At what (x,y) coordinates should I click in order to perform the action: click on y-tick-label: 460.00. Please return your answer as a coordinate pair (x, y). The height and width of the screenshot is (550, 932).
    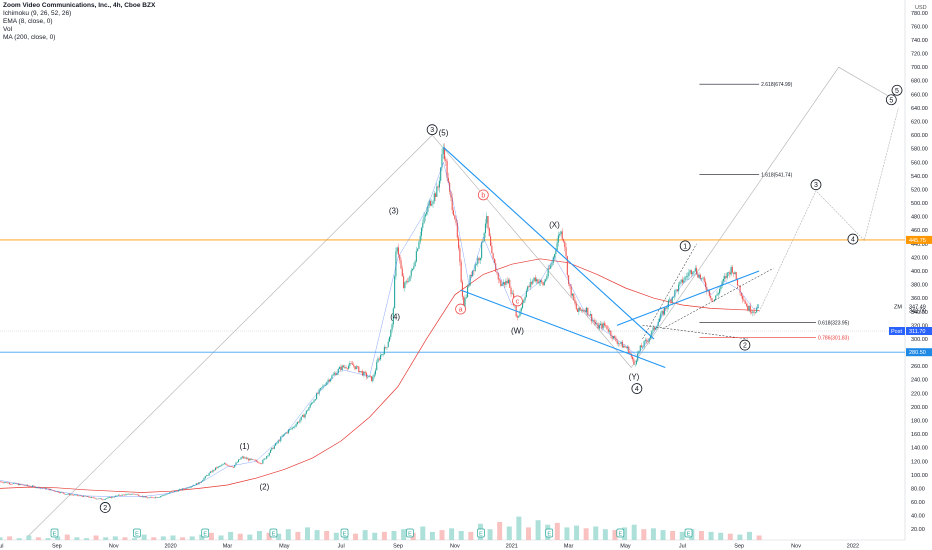
    Looking at the image, I should click on (919, 231).